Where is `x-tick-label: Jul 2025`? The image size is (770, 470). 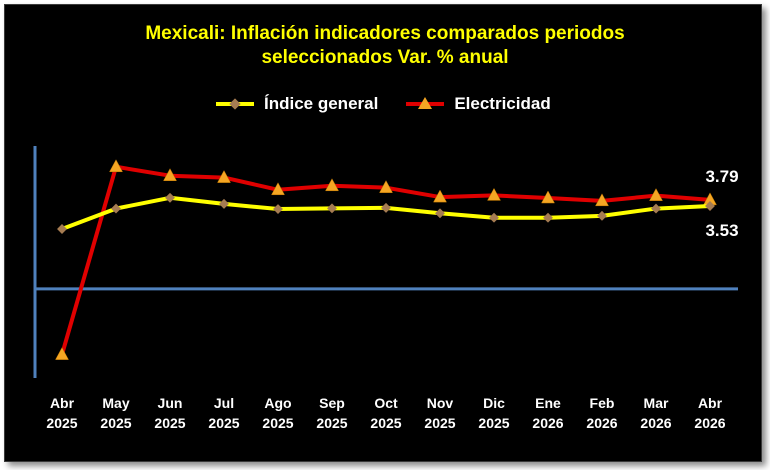
x-tick-label: Jul 2025 is located at coordinates (223, 413).